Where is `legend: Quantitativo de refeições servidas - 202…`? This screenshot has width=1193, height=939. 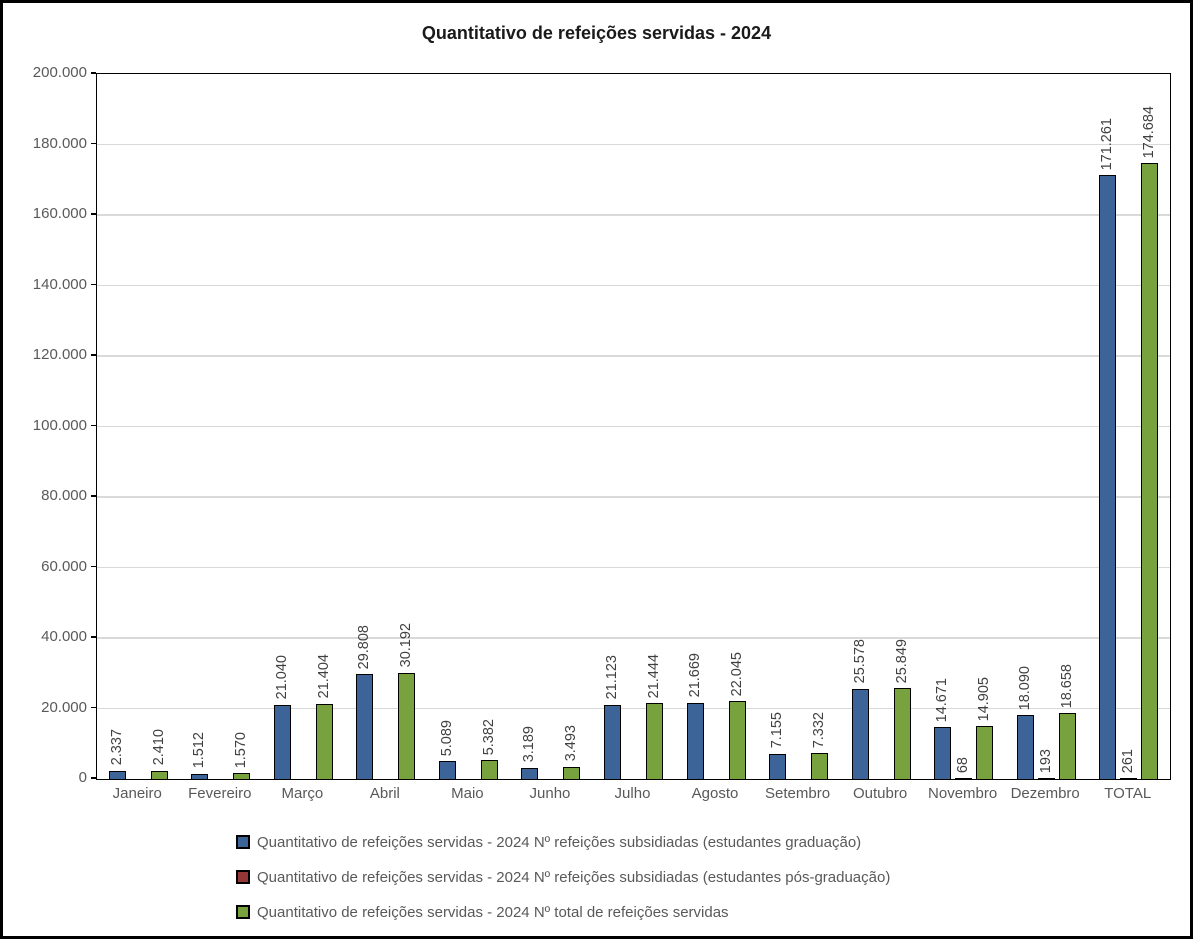
legend: Quantitativo de refeições servidas - 202… is located at coordinates (563, 883).